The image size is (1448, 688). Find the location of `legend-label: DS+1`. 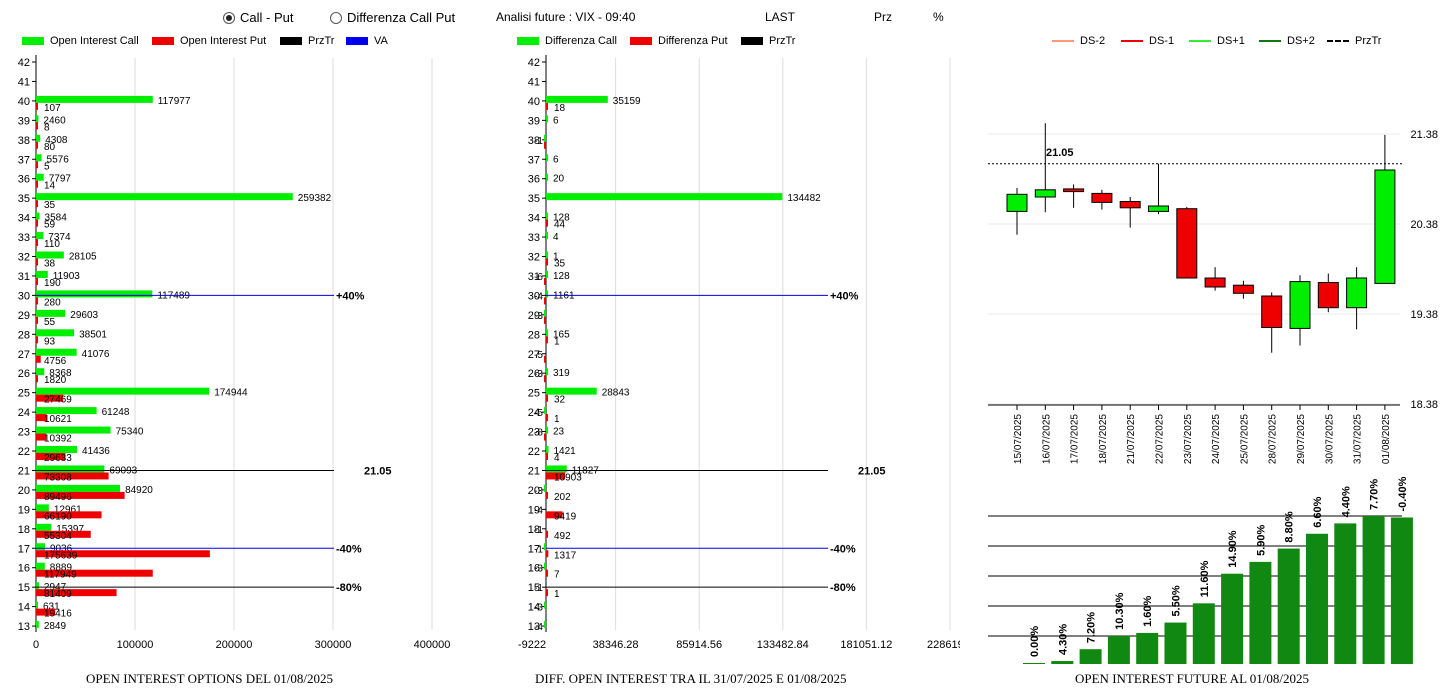

legend-label: DS+1 is located at coordinates (1231, 41).